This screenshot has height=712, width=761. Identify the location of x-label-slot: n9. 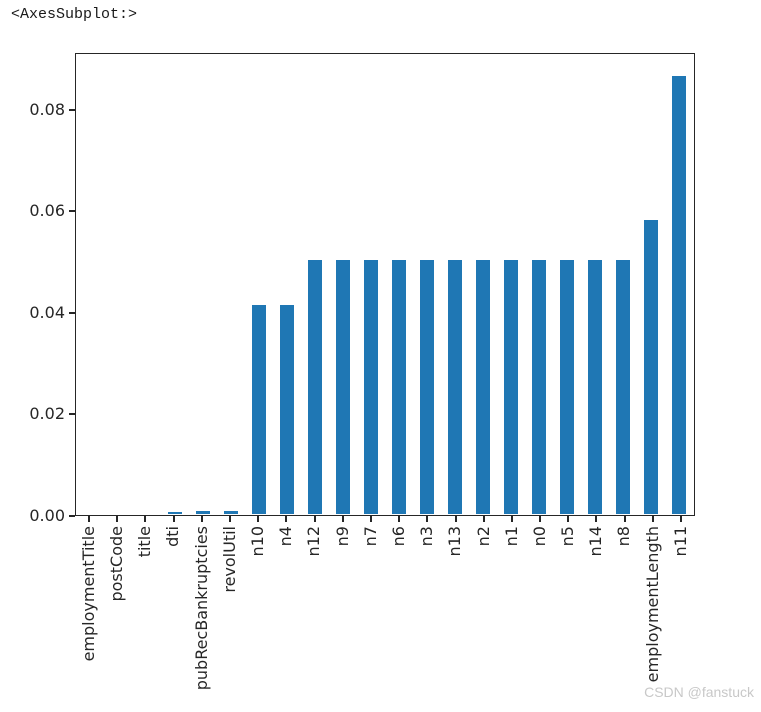
(343, 608).